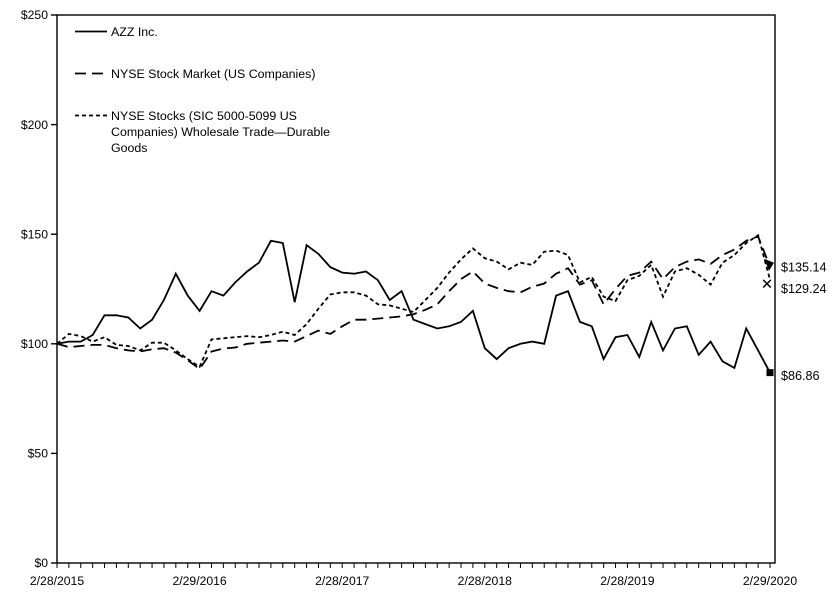 The width and height of the screenshot is (834, 611). What do you see at coordinates (770, 373) in the screenshot?
I see `end-marker-square` at bounding box center [770, 373].